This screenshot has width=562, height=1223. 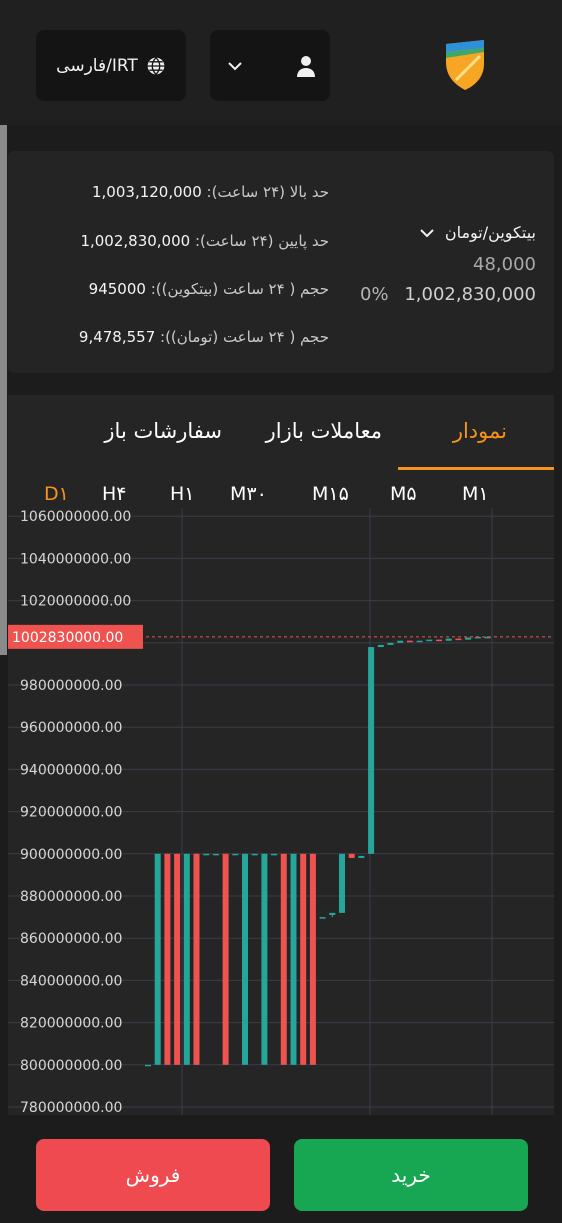 I want to click on pair-label: بیتکوین/تومان, so click(x=490, y=232).